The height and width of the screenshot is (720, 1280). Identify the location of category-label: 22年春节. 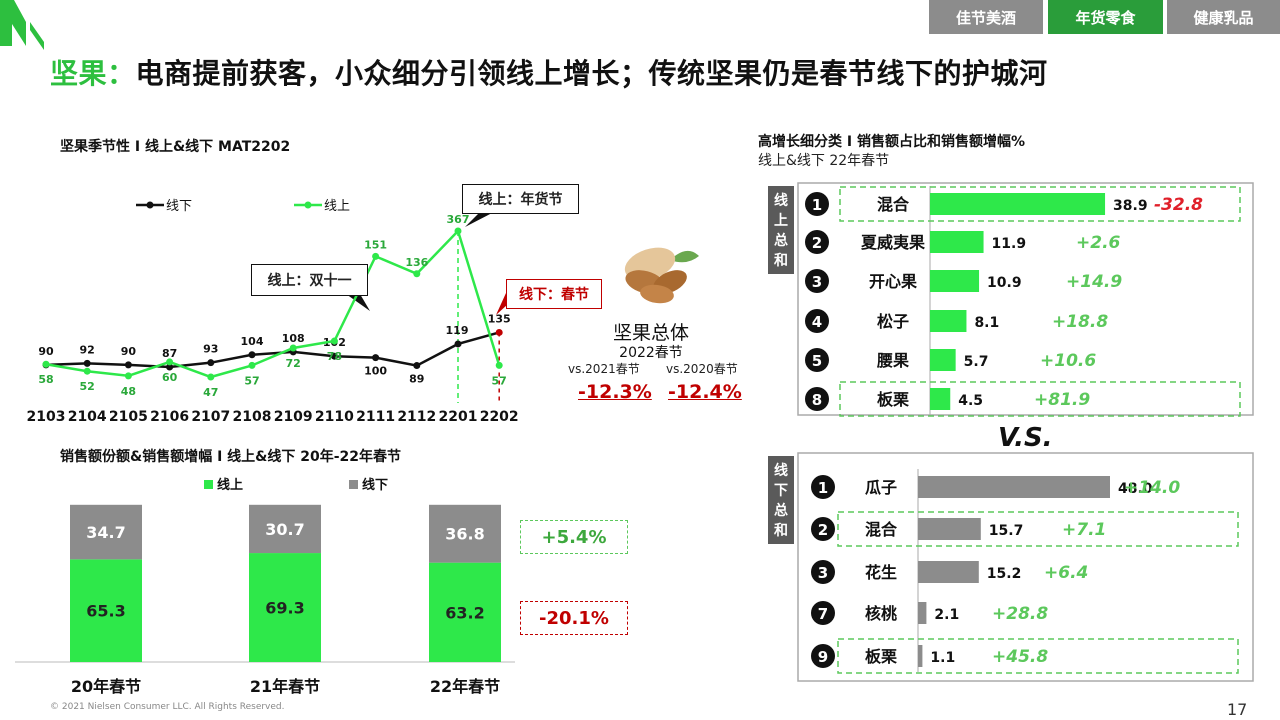
(465, 686).